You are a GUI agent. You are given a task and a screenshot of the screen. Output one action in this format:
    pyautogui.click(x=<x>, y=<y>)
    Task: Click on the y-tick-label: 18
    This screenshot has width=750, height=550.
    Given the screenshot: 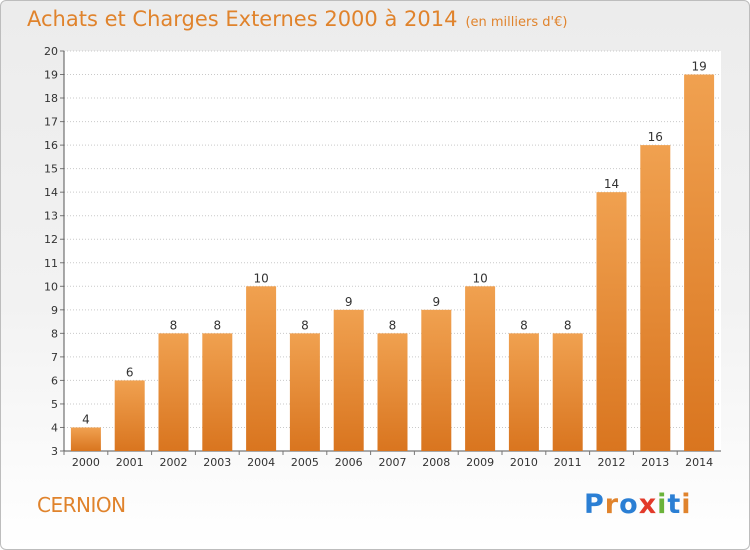 What is the action you would take?
    pyautogui.click(x=51, y=98)
    